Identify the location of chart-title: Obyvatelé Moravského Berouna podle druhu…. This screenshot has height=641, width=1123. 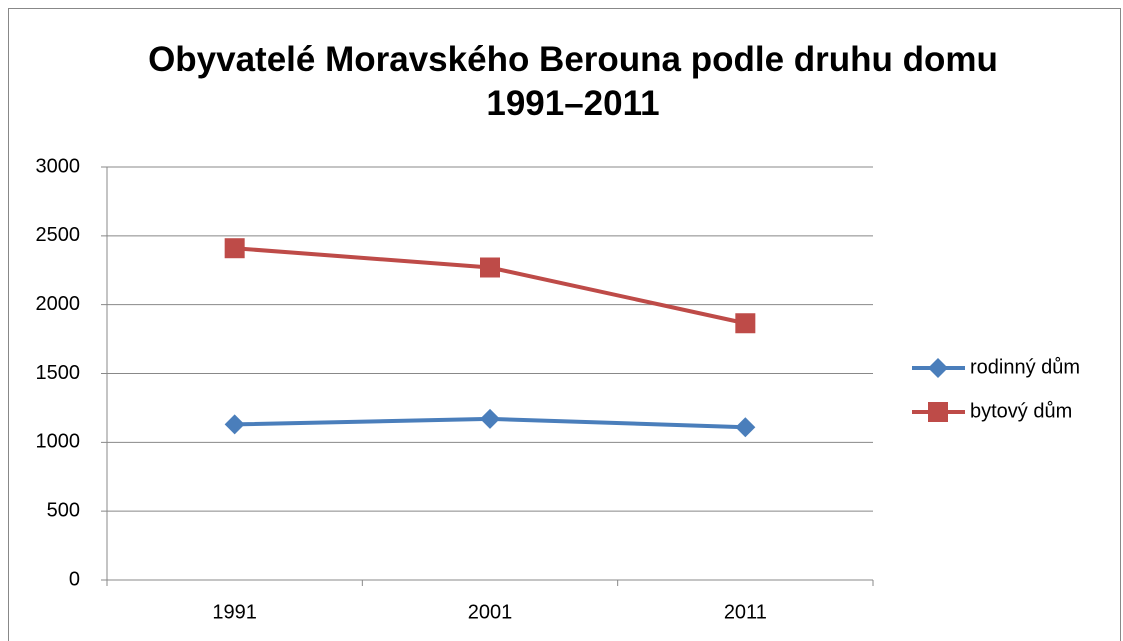
(573, 81).